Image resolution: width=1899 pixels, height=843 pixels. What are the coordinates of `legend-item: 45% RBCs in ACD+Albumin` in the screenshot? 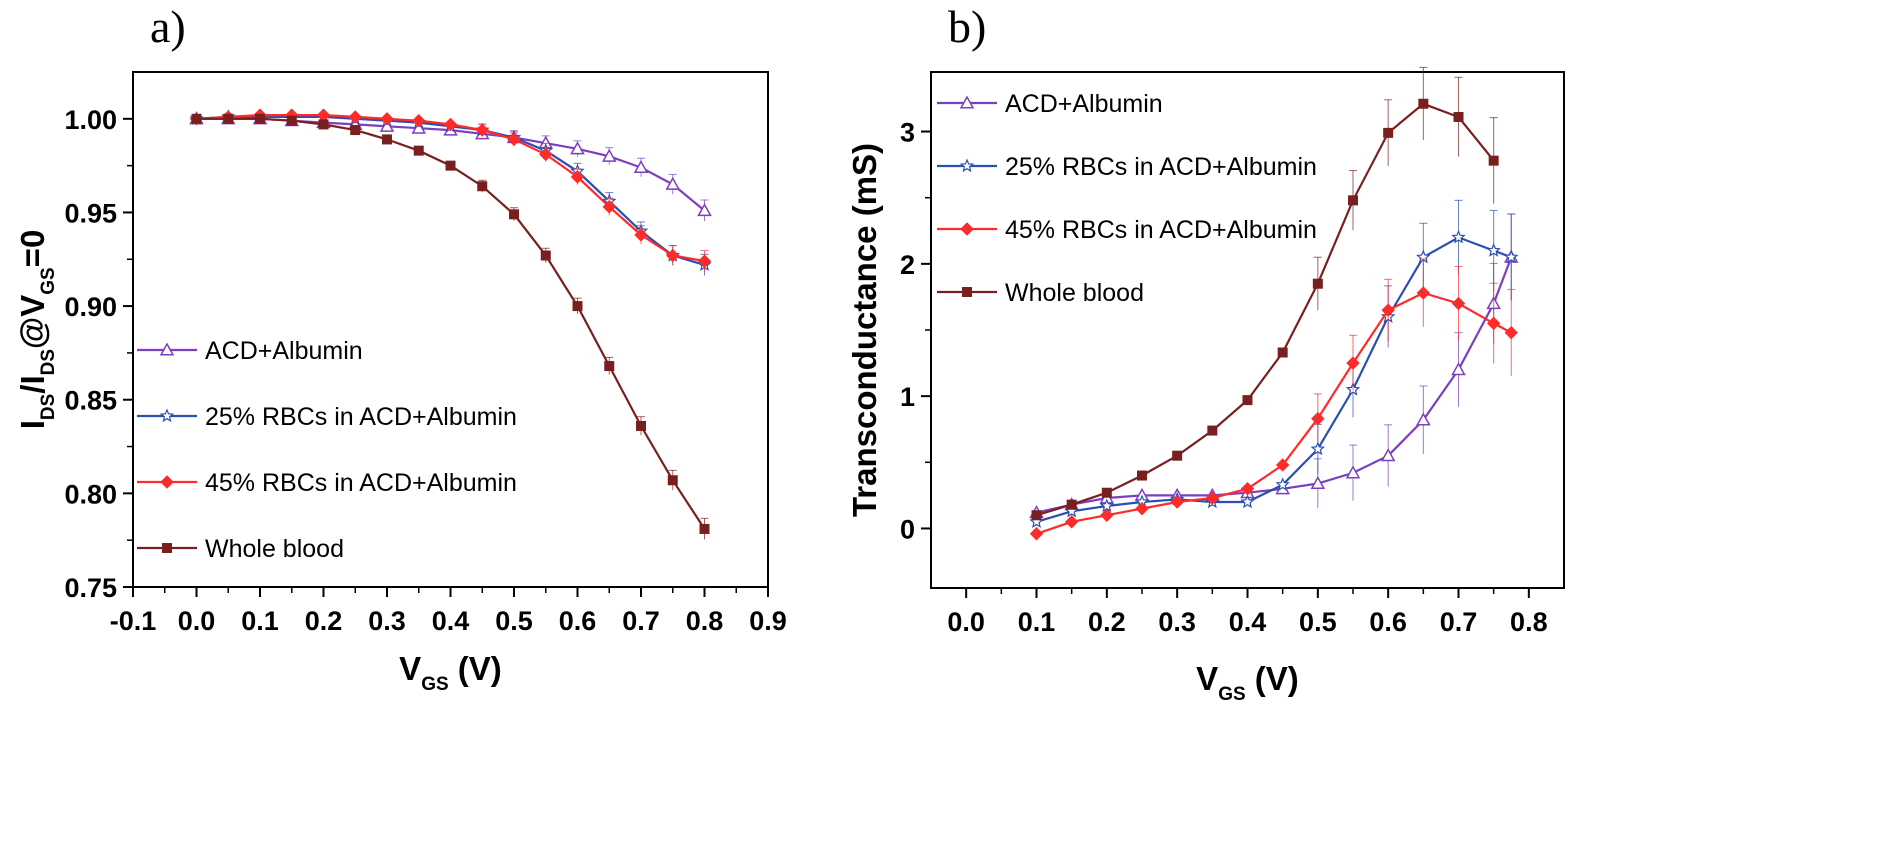 It's located at (1127, 230).